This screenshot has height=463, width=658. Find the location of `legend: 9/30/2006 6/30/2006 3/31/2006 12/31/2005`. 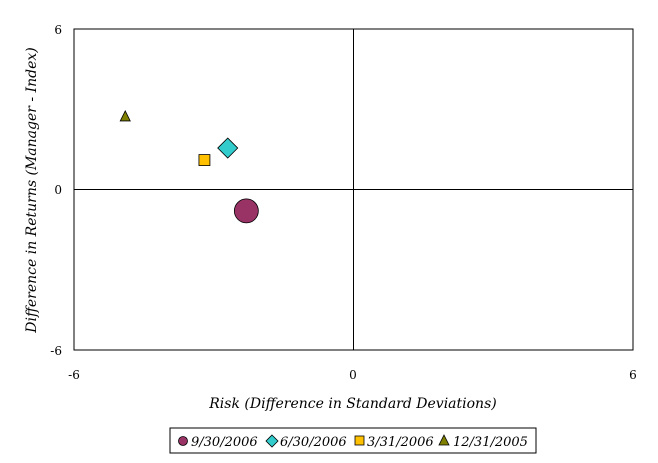

legend: 9/30/2006 6/30/2006 3/31/2006 12/31/2005 is located at coordinates (353, 440).